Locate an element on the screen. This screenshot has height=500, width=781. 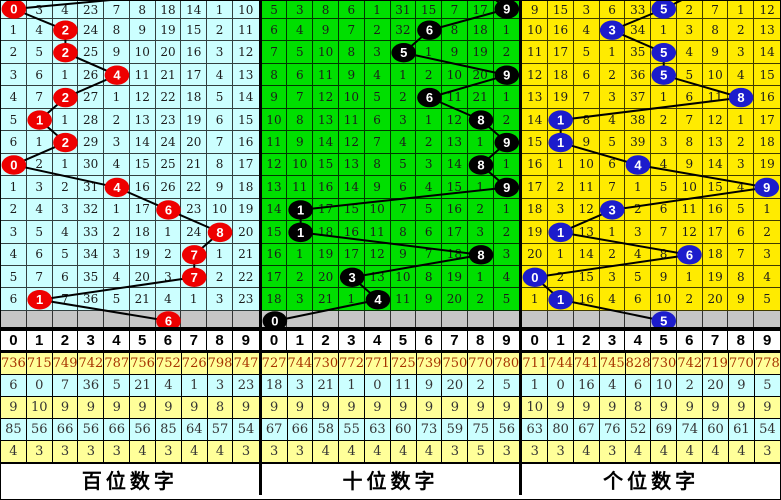
miss-count-cell: 8 is located at coordinates (377, 165).